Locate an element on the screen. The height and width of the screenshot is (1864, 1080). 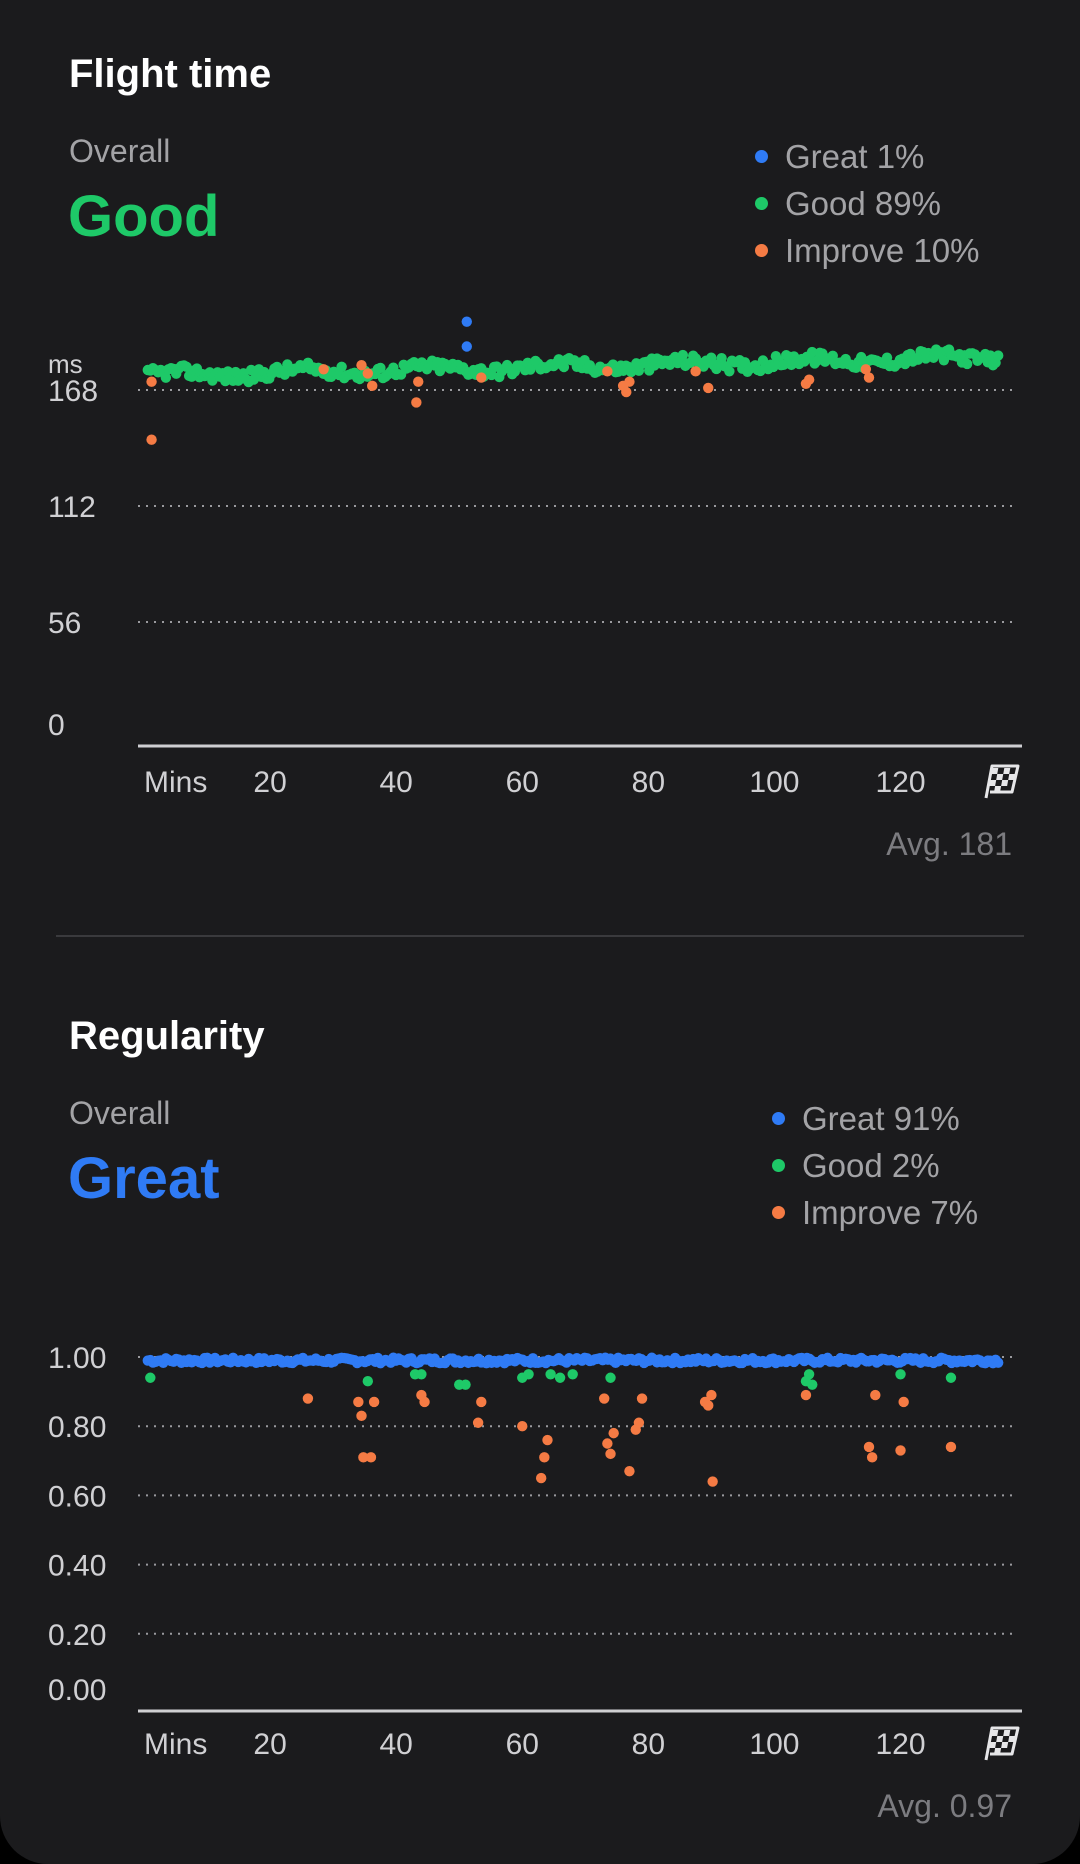
section-title: Regularity is located at coordinates (167, 1036).